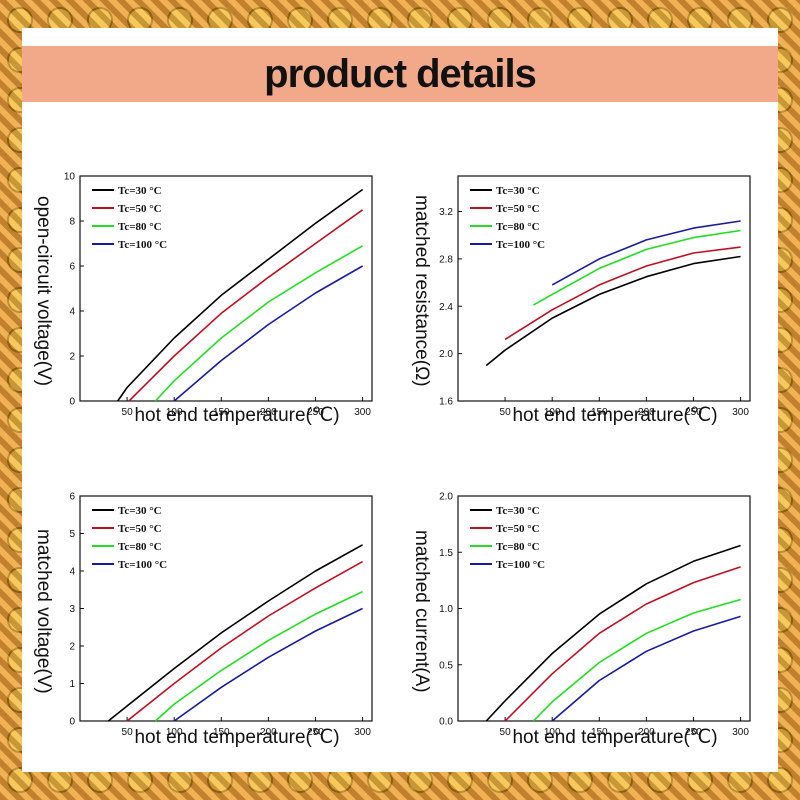  I want to click on page-title: product details, so click(400, 73).